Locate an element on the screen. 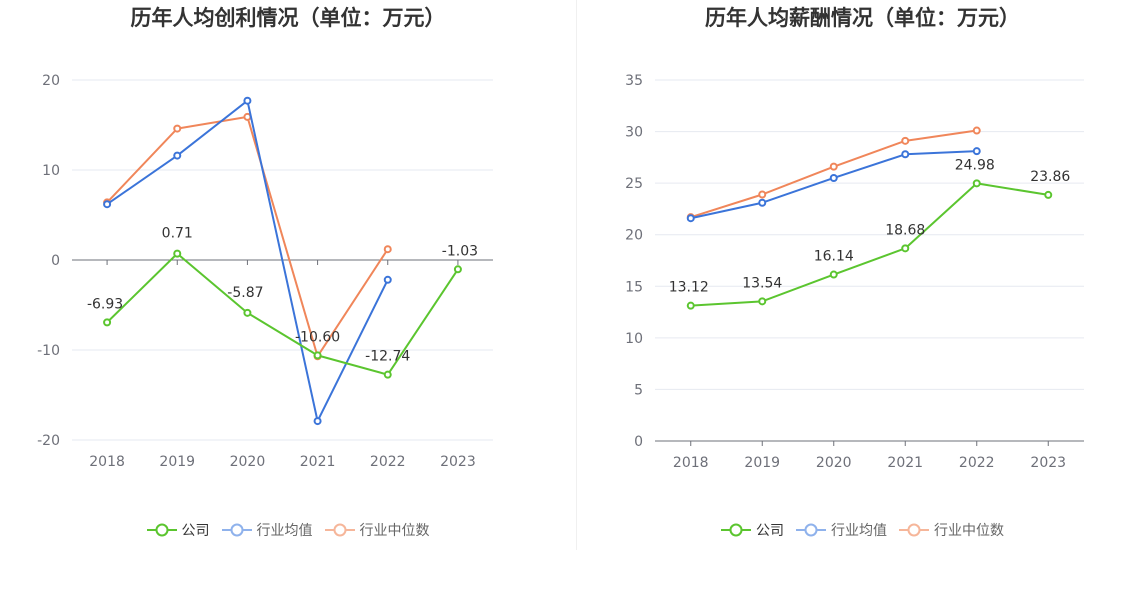 This screenshot has width=1148, height=589. chart-title: 历年人均创利情况（单位：万元） is located at coordinates (288, 18).